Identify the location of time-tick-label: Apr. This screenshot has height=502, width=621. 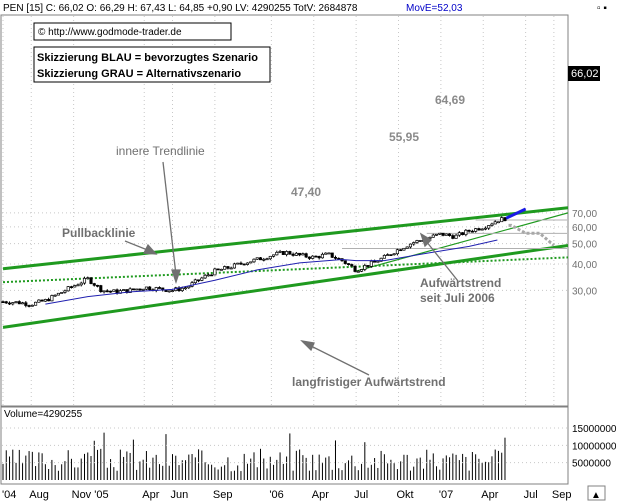
(320, 495).